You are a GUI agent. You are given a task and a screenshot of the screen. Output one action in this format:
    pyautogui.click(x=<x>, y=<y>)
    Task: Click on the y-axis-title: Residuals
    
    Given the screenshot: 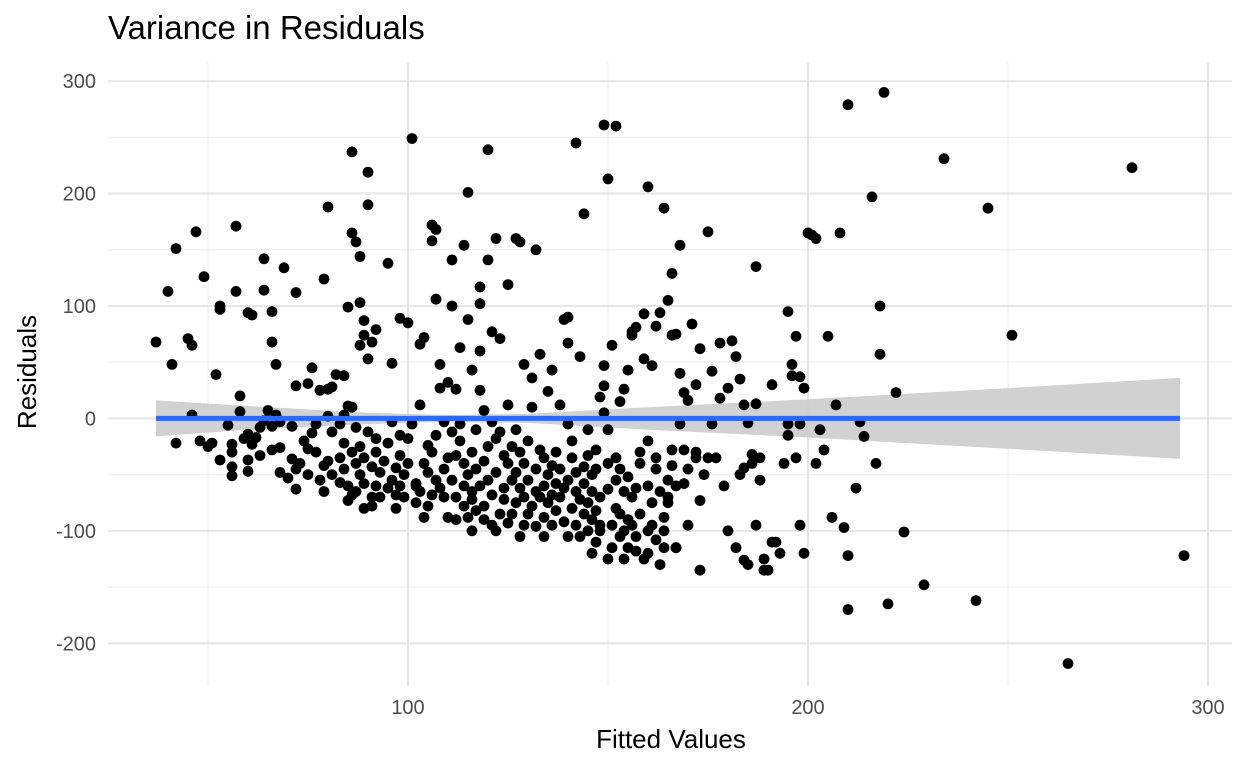 What is the action you would take?
    pyautogui.click(x=27, y=372)
    